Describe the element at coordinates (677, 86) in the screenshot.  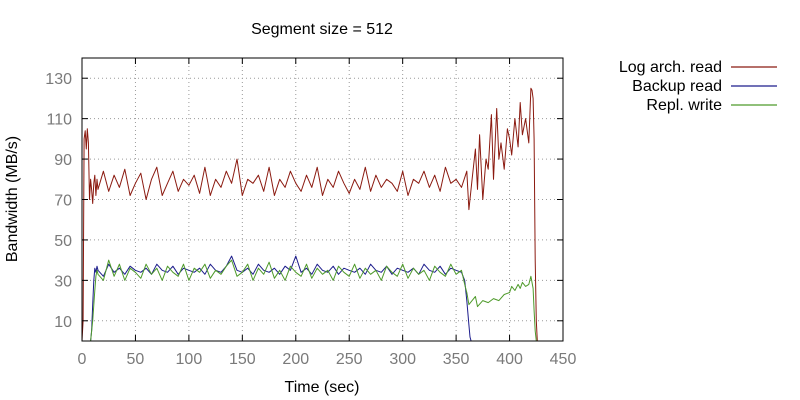
I see `legend-label: Backup read` at that location.